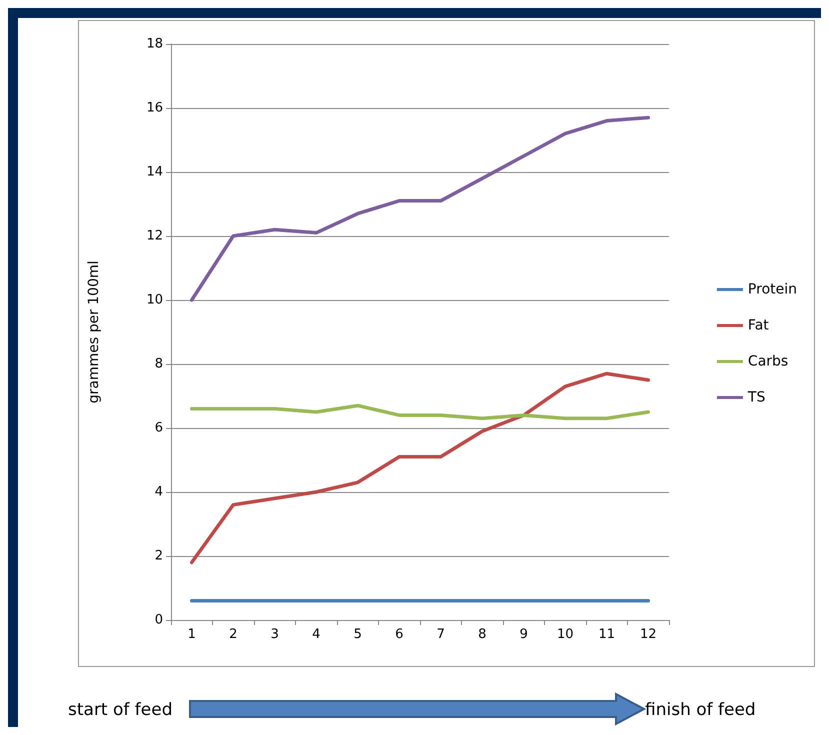 The width and height of the screenshot is (829, 735). Describe the element at coordinates (158, 492) in the screenshot. I see `y-tick-label: 4` at that location.